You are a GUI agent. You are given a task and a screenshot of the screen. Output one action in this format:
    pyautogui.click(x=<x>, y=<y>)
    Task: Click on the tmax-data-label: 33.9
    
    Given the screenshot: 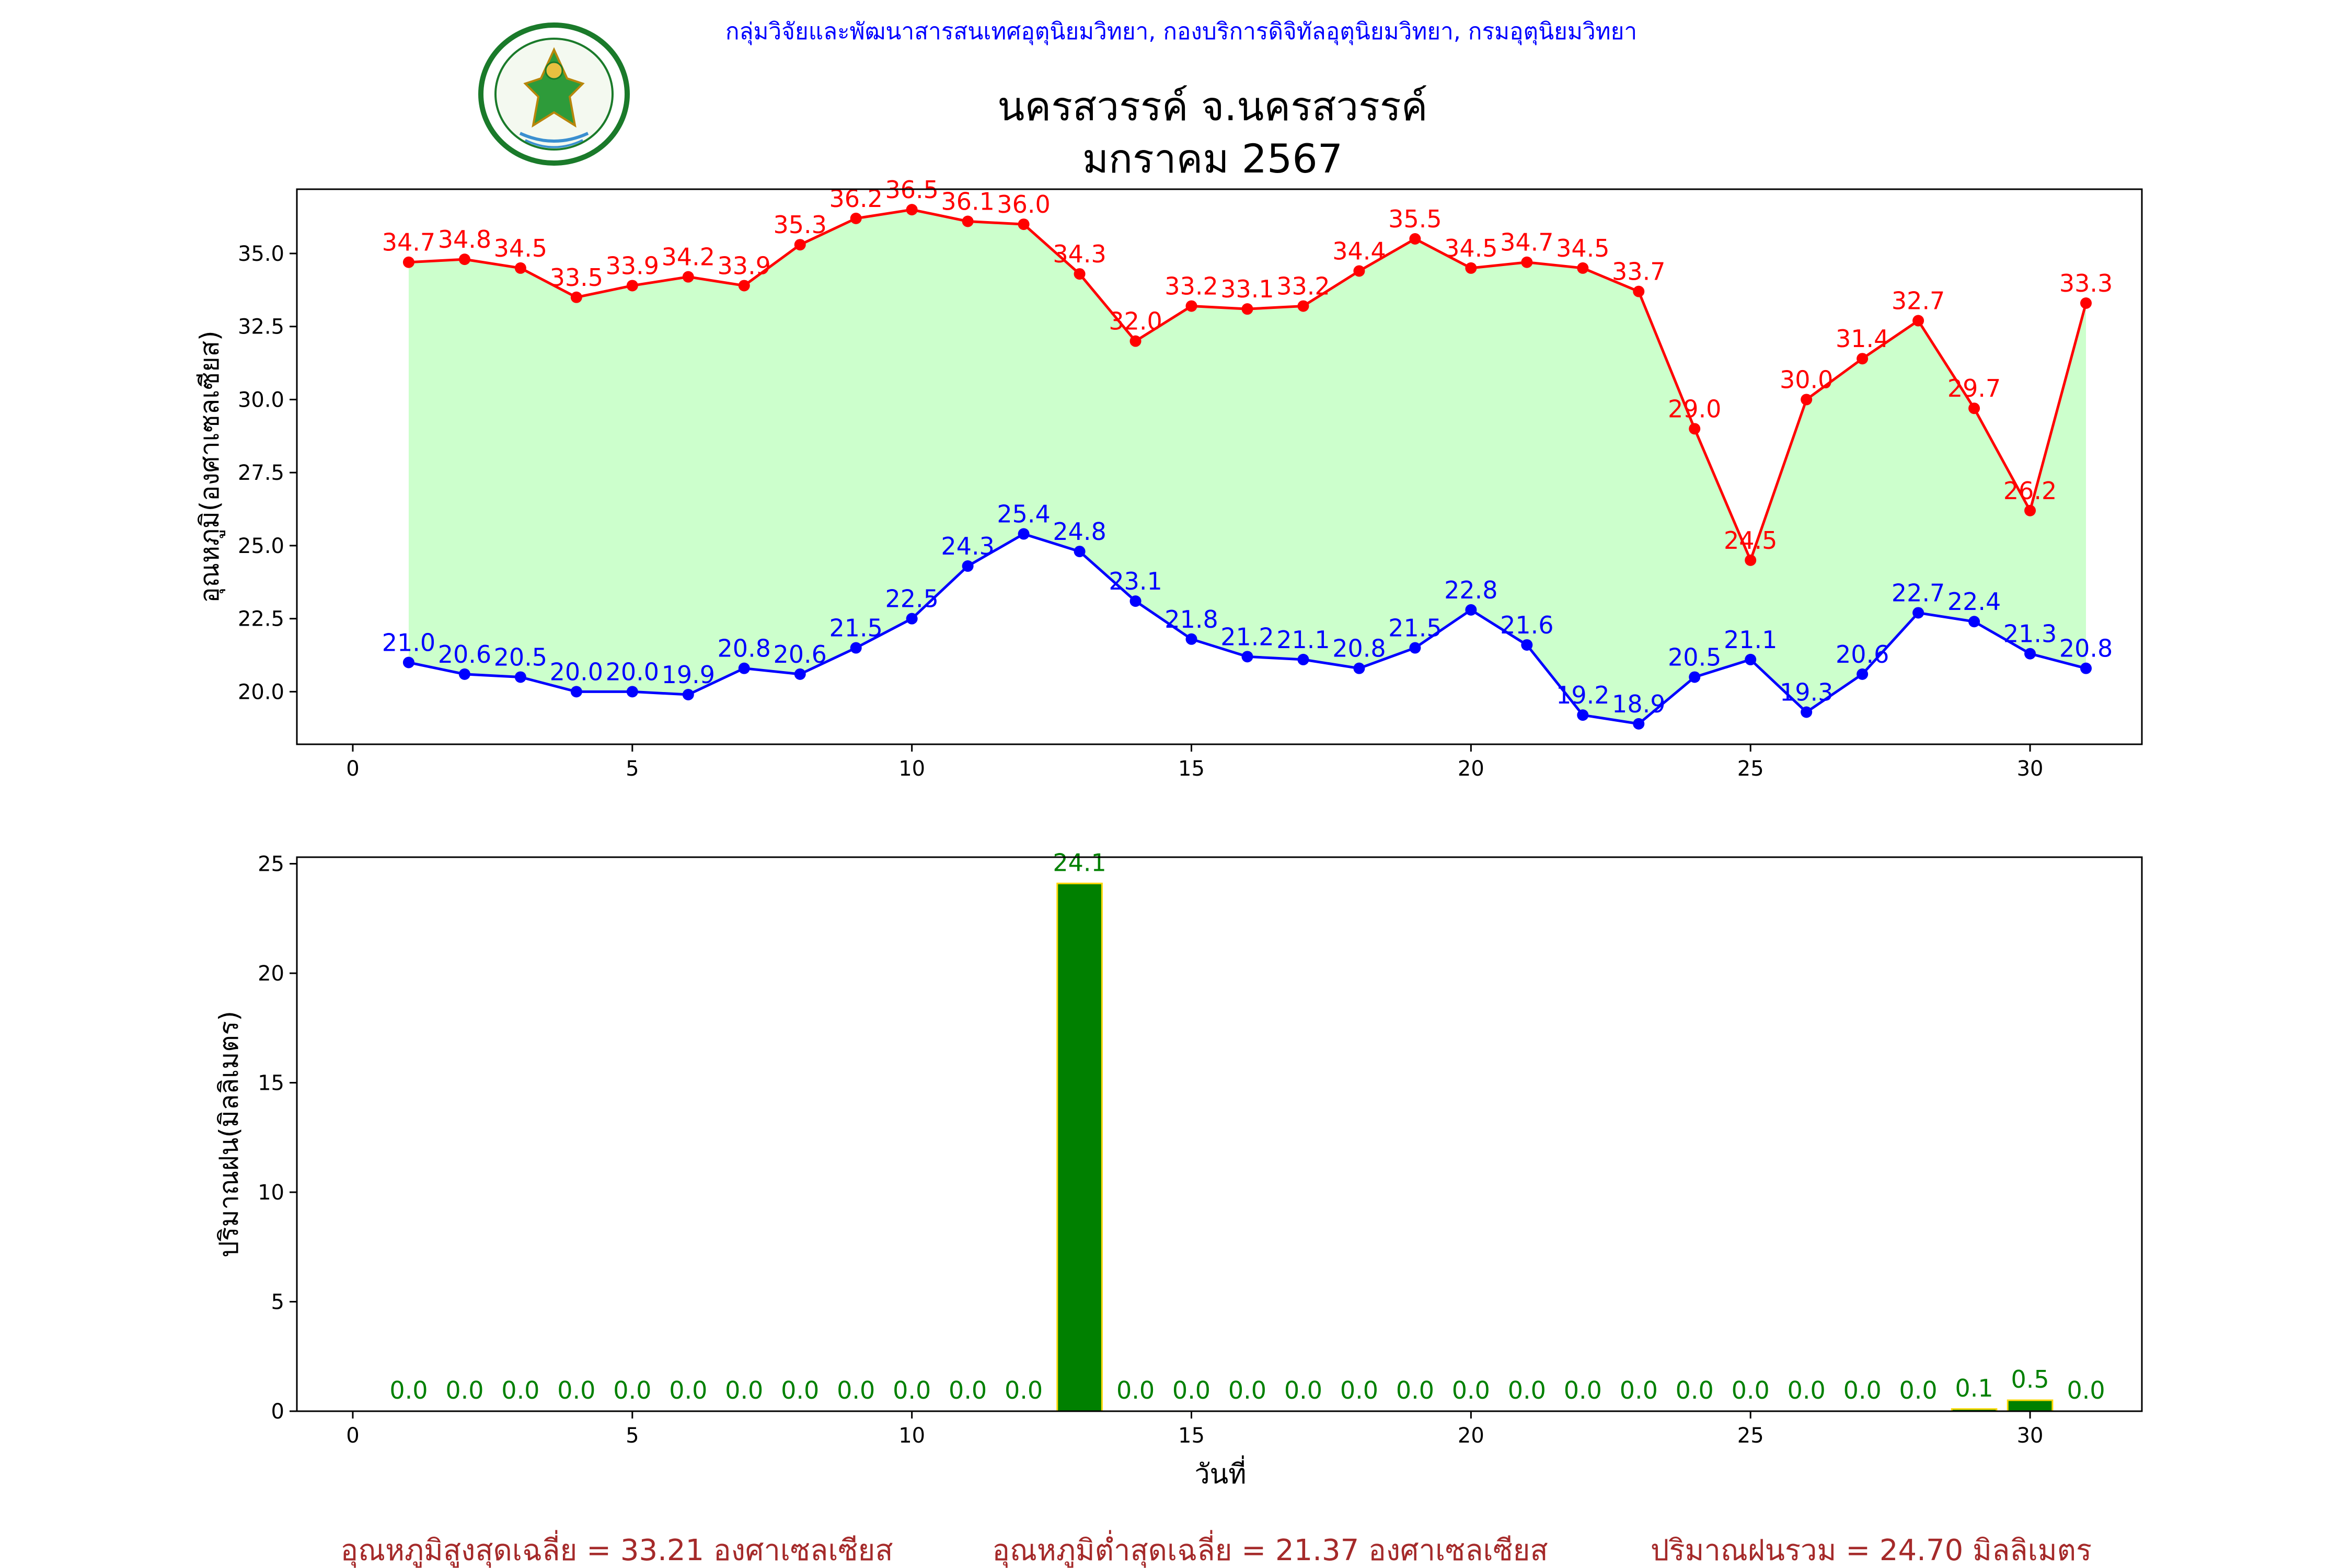 What is the action you would take?
    pyautogui.click(x=632, y=265)
    